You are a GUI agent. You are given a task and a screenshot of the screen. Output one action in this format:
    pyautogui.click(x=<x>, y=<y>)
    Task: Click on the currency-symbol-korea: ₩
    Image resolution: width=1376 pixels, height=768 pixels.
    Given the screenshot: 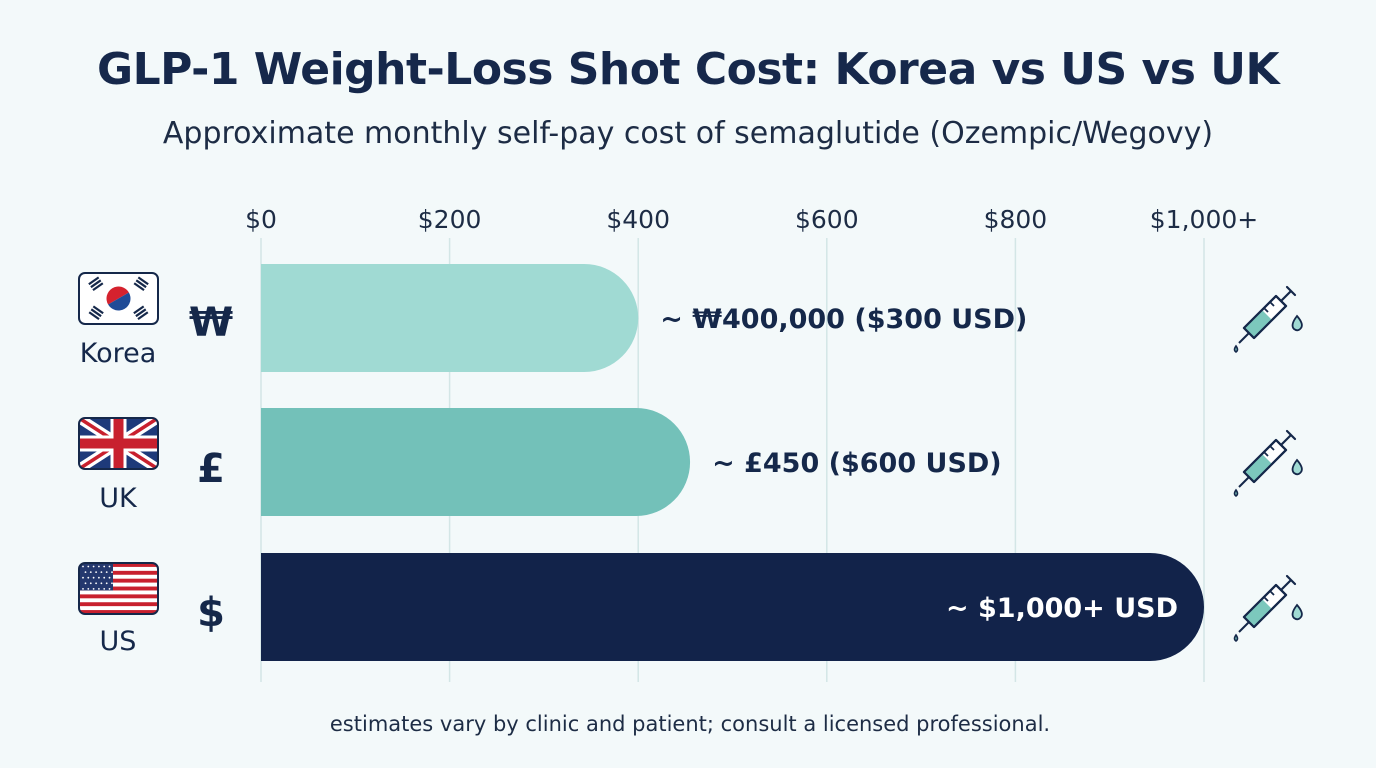 What is the action you would take?
    pyautogui.click(x=211, y=323)
    